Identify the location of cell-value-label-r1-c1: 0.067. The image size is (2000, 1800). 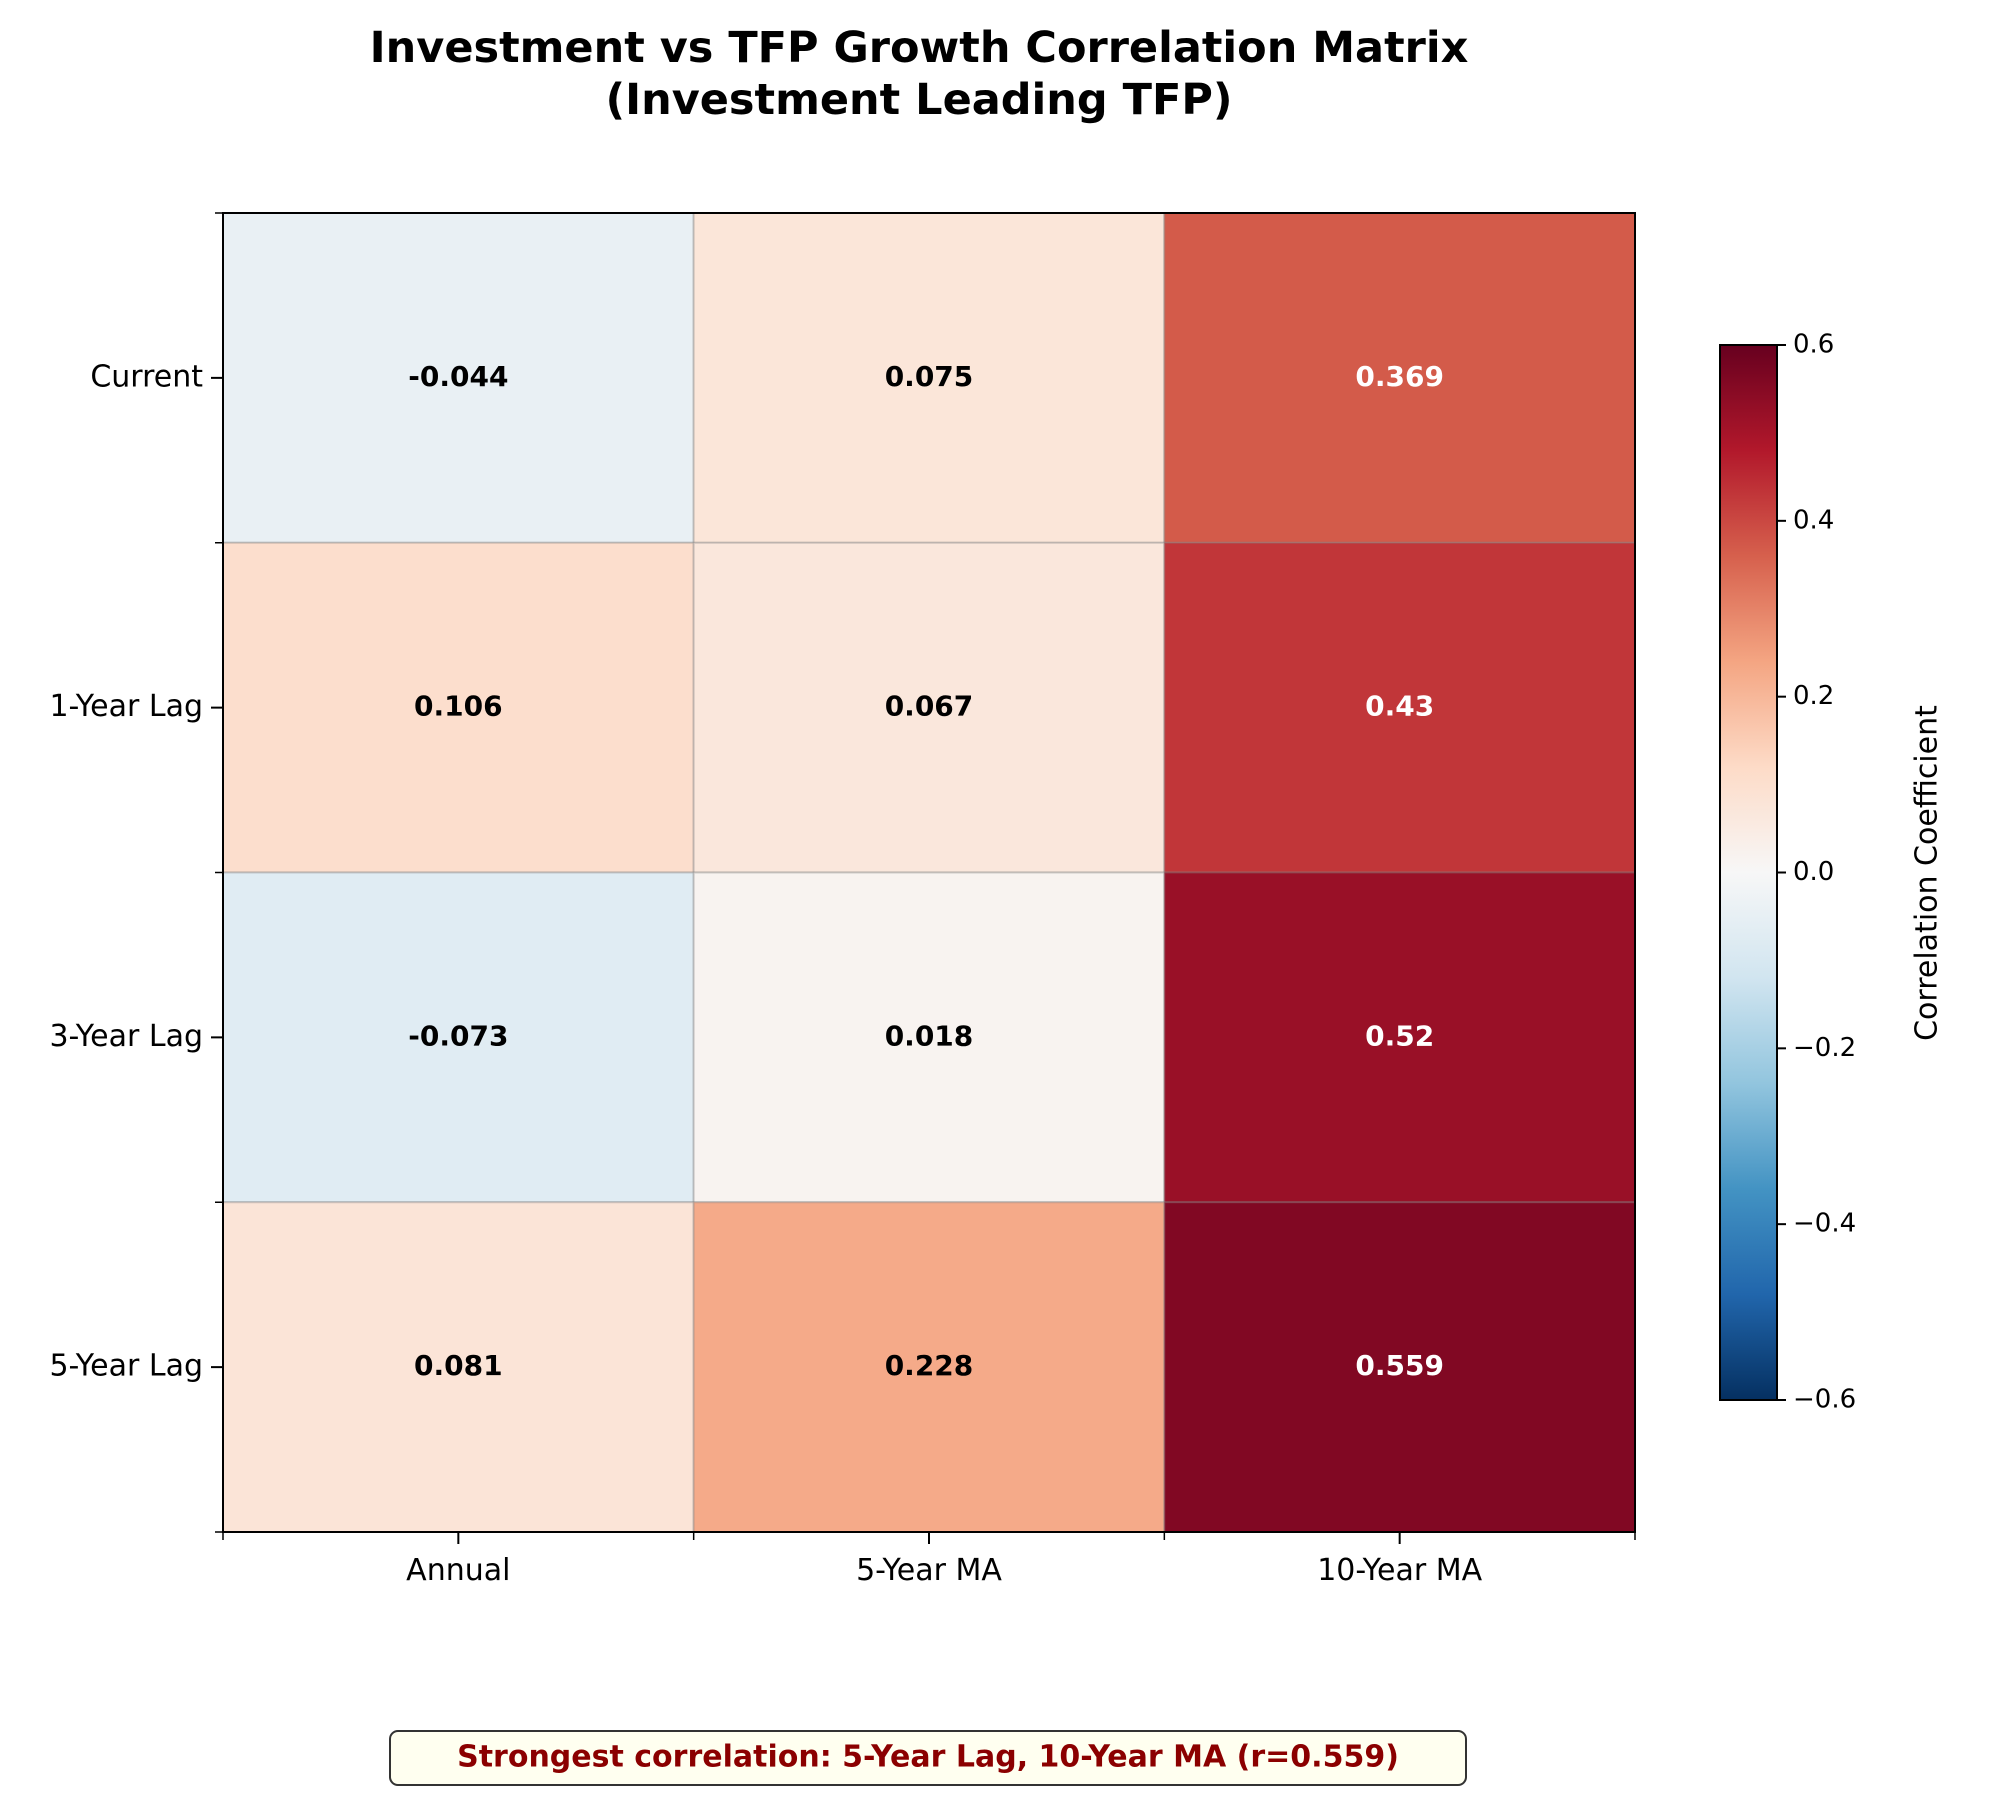
(929, 706).